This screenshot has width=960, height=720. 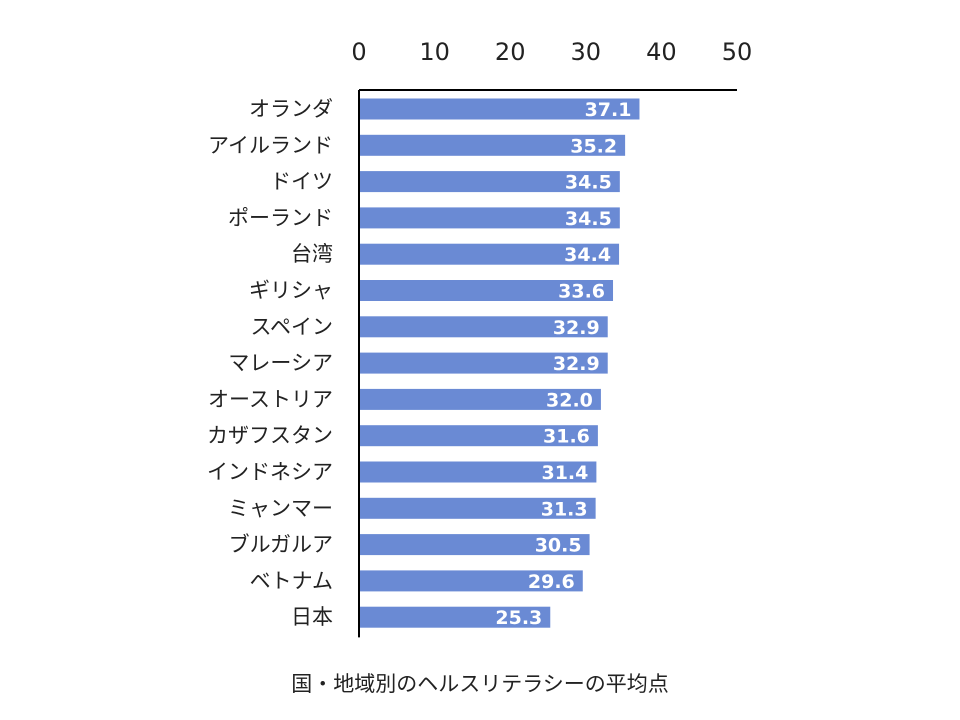 I want to click on value-label: 33.6, so click(x=581, y=292).